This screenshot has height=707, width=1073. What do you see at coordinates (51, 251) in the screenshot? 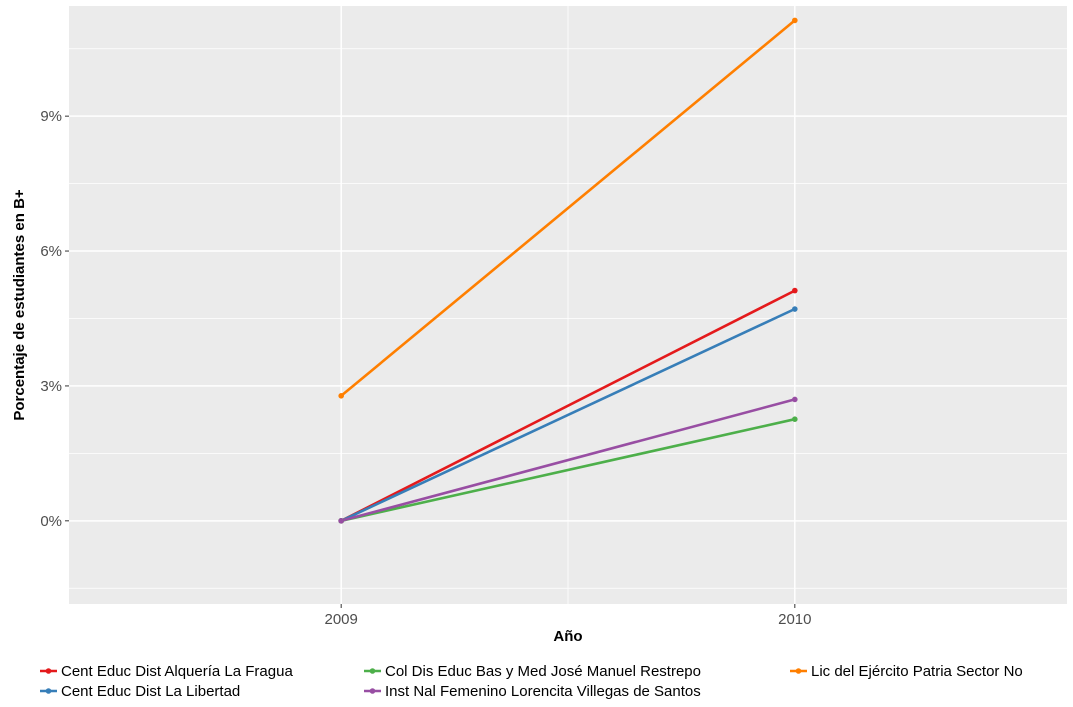
I see `y-tick-label: 6%` at bounding box center [51, 251].